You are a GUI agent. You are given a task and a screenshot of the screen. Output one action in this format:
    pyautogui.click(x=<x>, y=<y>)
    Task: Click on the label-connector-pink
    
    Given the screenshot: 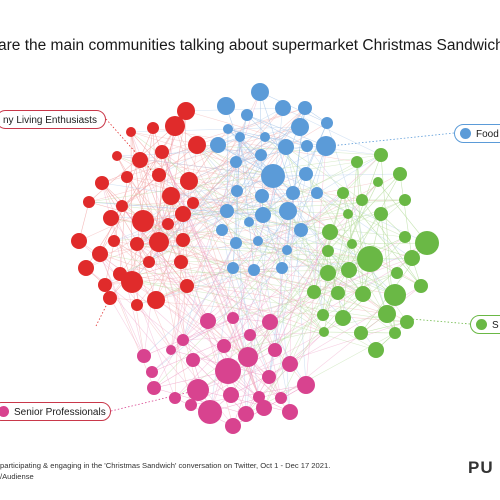 What is the action you would take?
    pyautogui.click(x=150, y=401)
    